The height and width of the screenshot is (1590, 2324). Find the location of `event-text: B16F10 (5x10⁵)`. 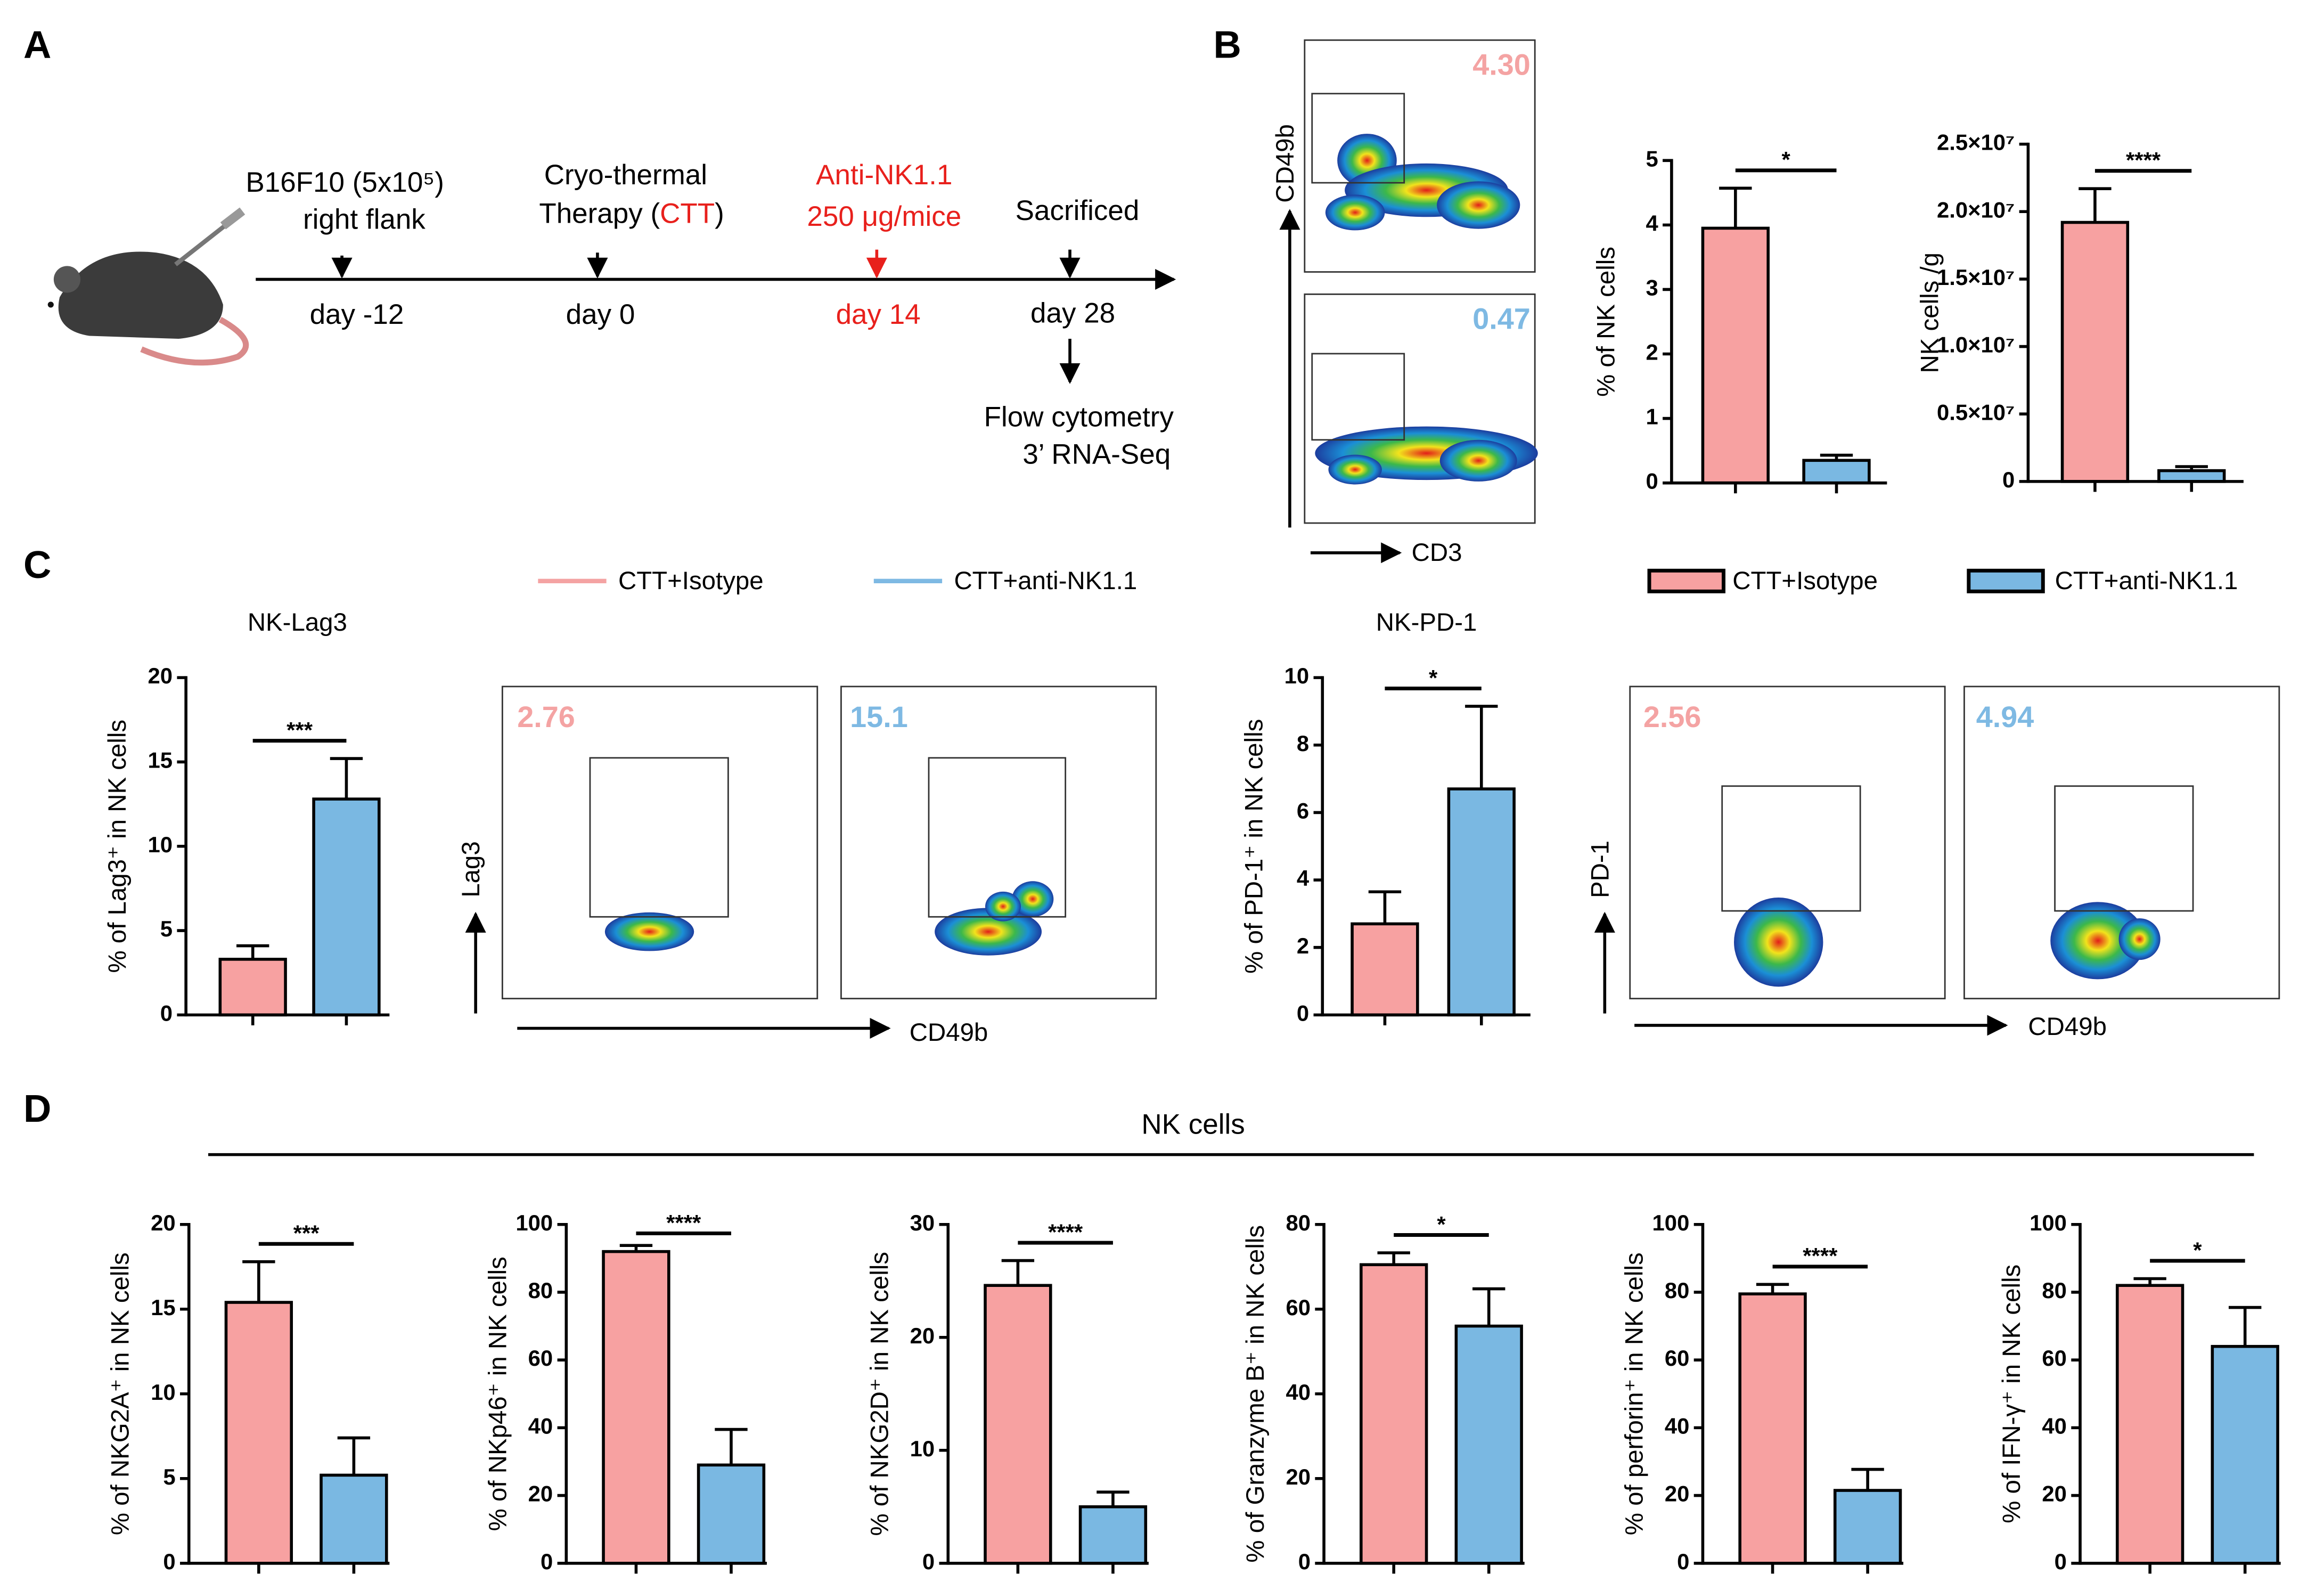

event-text: B16F10 (5x10⁵) is located at coordinates (345, 182).